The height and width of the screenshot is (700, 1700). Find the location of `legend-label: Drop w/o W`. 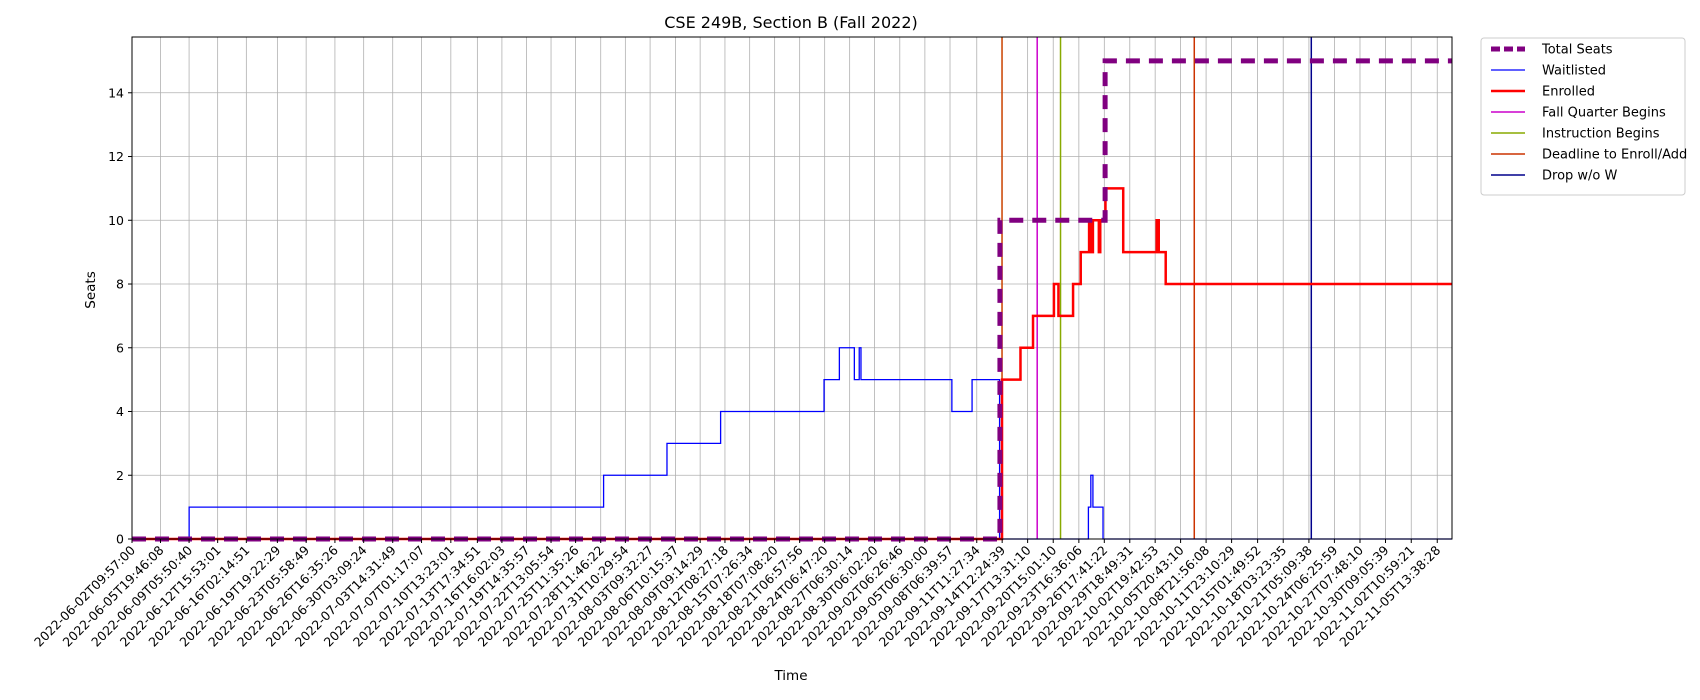

legend-label: Drop w/o W is located at coordinates (1580, 176).